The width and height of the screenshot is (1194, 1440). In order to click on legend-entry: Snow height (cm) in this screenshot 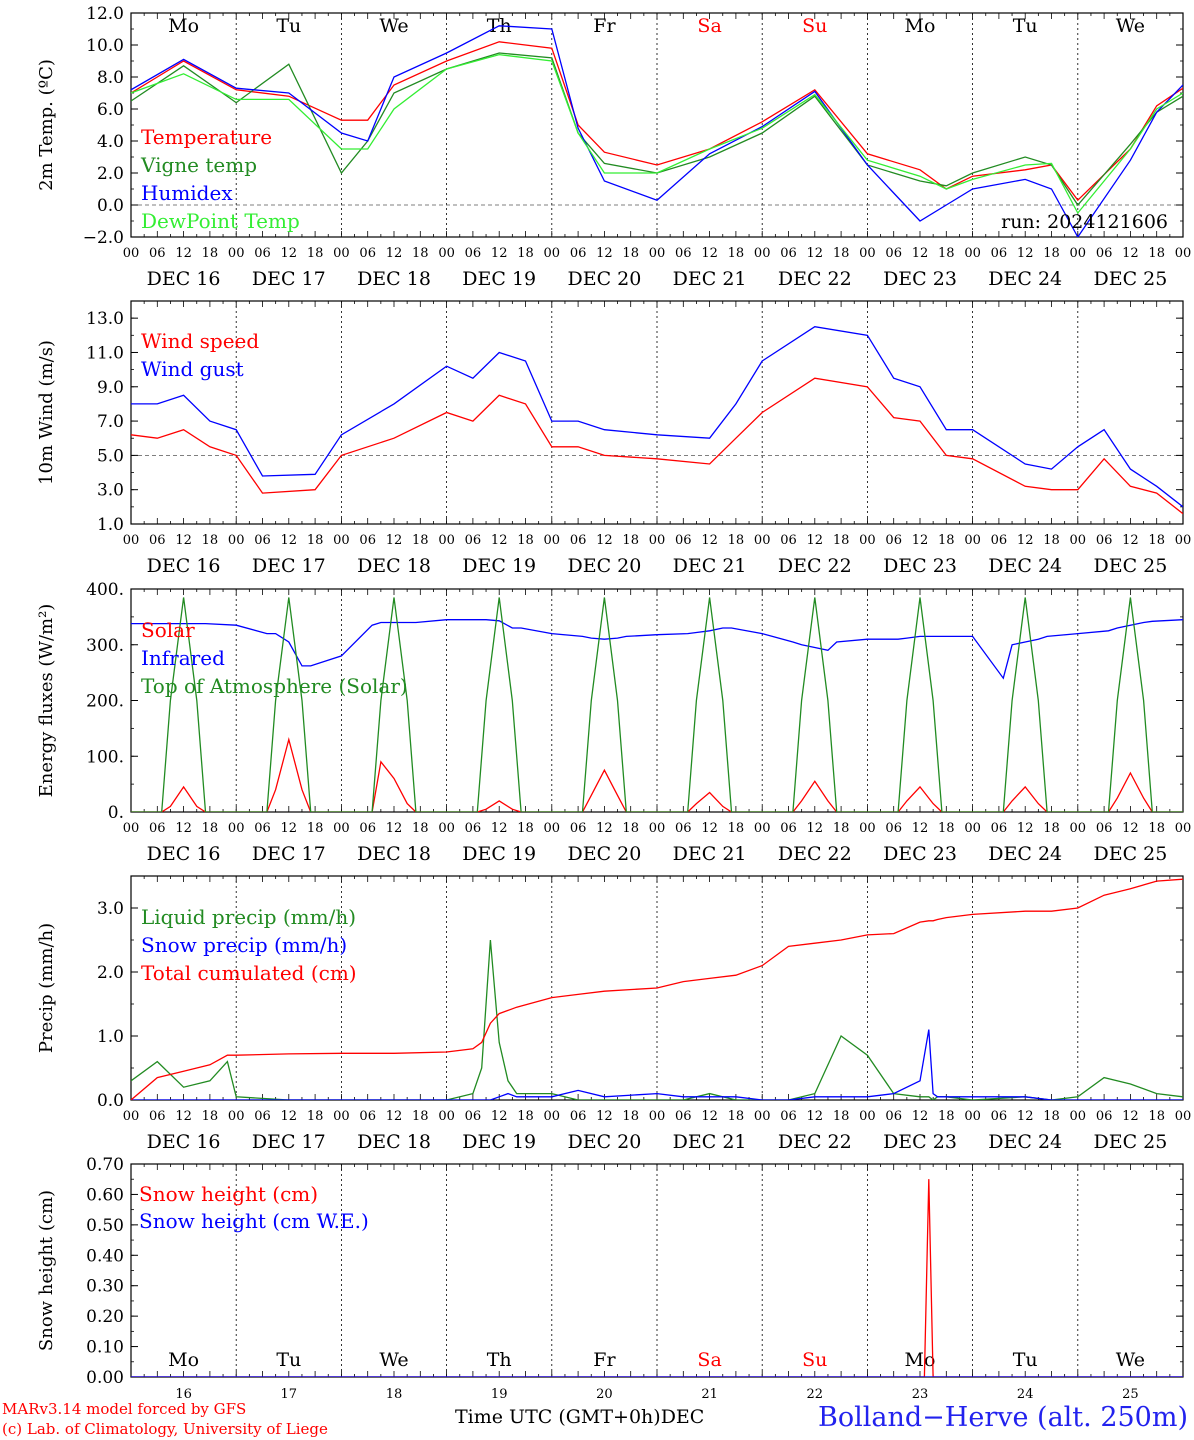, I will do `click(228, 1194)`.